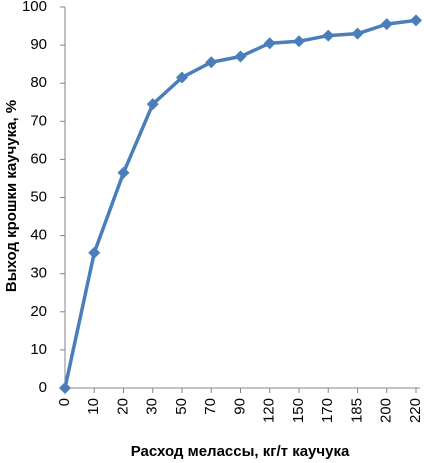 Image resolution: width=424 pixels, height=463 pixels. Describe the element at coordinates (386, 410) in the screenshot. I see `x-tick-label: 200` at that location.